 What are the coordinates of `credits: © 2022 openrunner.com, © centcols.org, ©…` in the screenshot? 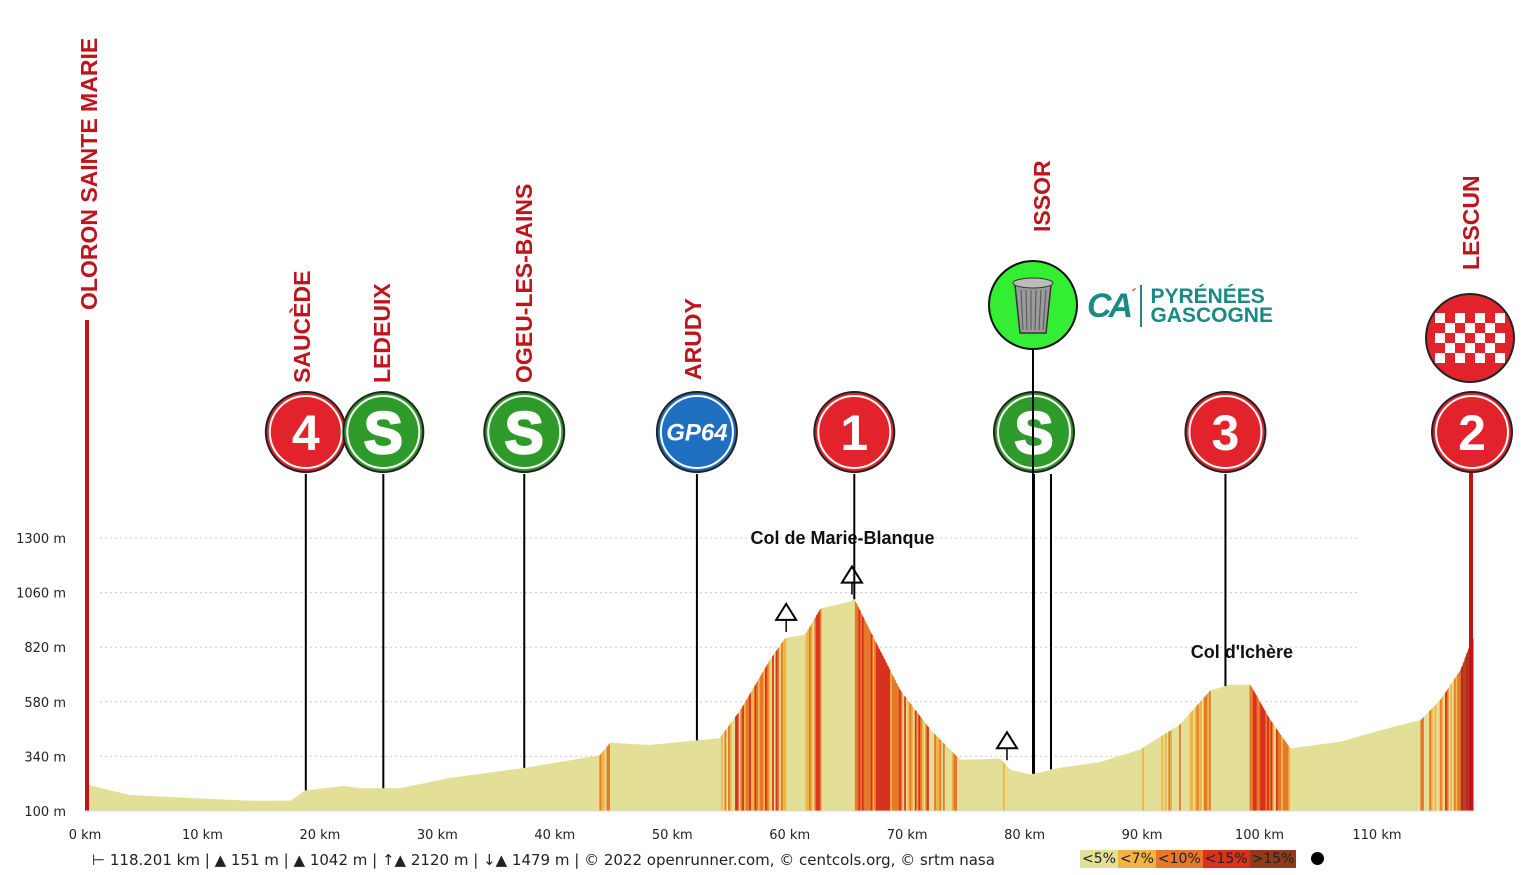 It's located at (789, 860).